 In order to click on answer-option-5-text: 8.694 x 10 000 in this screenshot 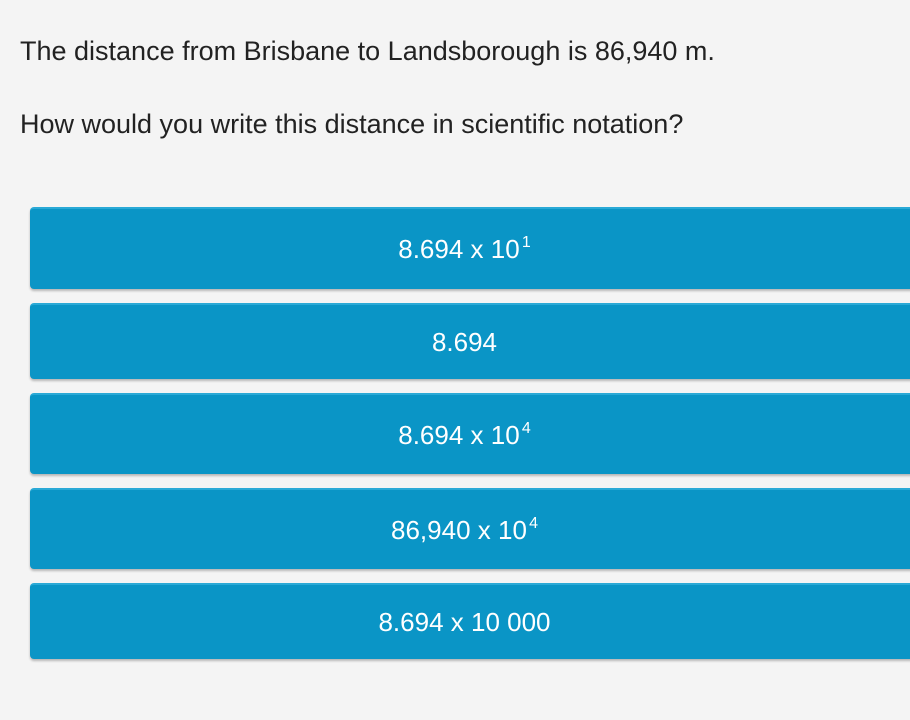, I will do `click(464, 622)`.